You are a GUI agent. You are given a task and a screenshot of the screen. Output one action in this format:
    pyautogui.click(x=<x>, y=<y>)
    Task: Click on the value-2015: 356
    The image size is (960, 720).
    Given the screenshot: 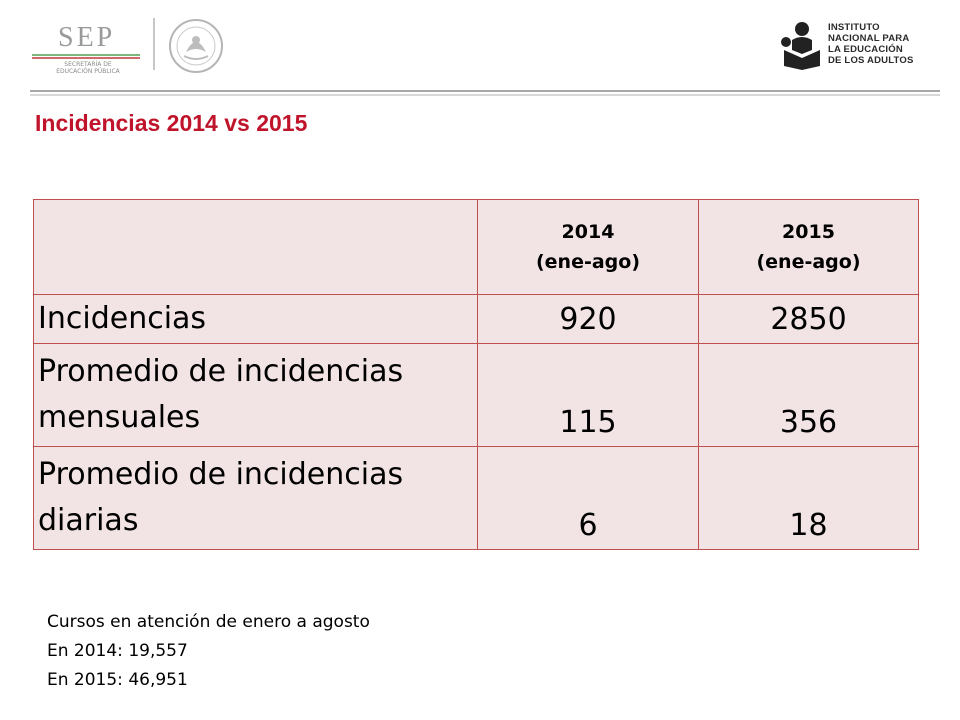 What is the action you would take?
    pyautogui.click(x=808, y=395)
    